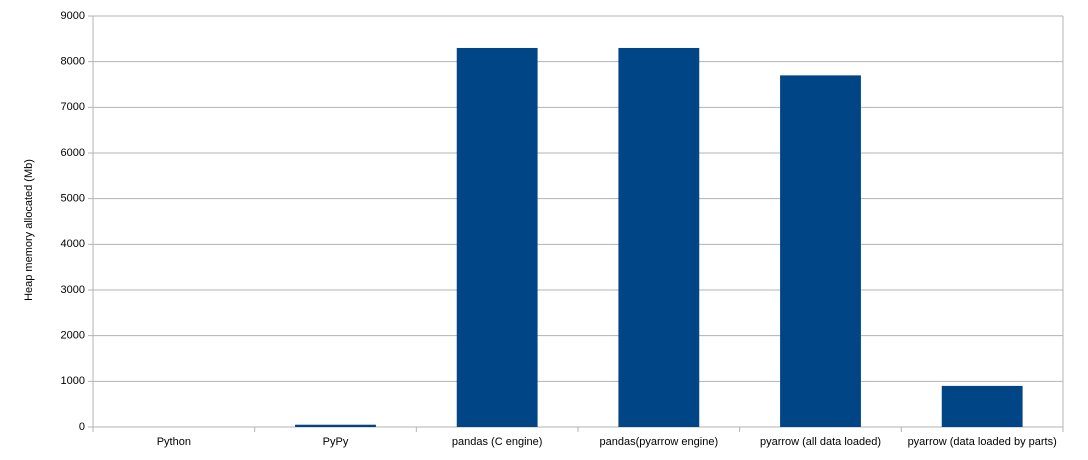 Image resolution: width=1088 pixels, height=460 pixels. What do you see at coordinates (73, 381) in the screenshot?
I see `y-tick-label: 1000` at bounding box center [73, 381].